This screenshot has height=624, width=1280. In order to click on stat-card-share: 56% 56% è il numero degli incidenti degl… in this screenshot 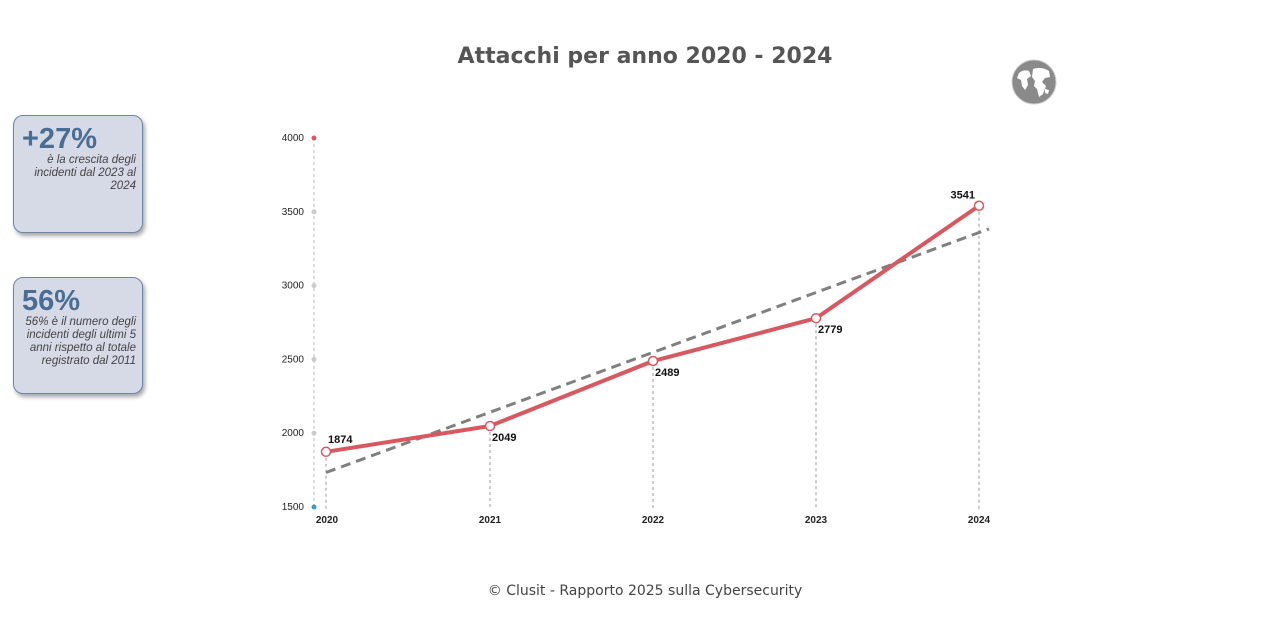, I will do `click(78, 335)`.